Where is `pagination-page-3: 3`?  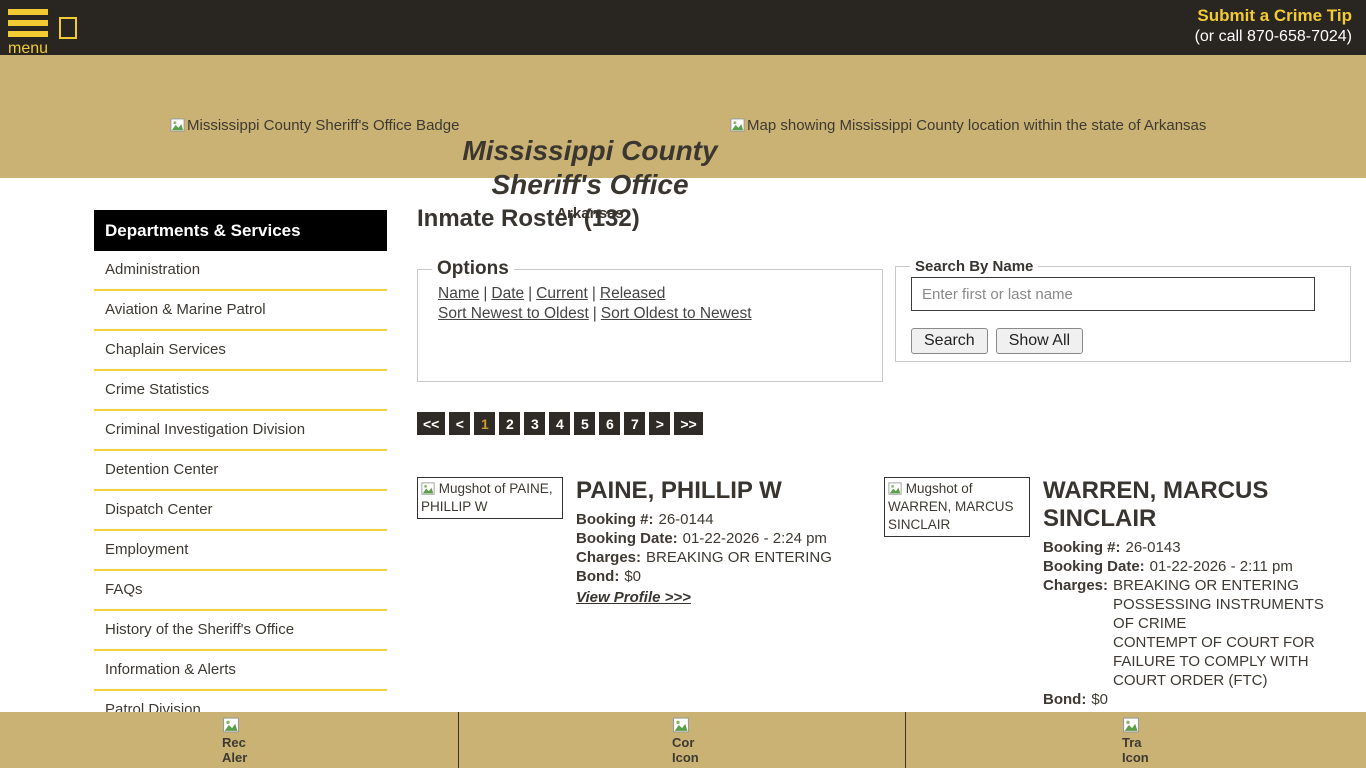
pagination-page-3: 3 is located at coordinates (535, 423).